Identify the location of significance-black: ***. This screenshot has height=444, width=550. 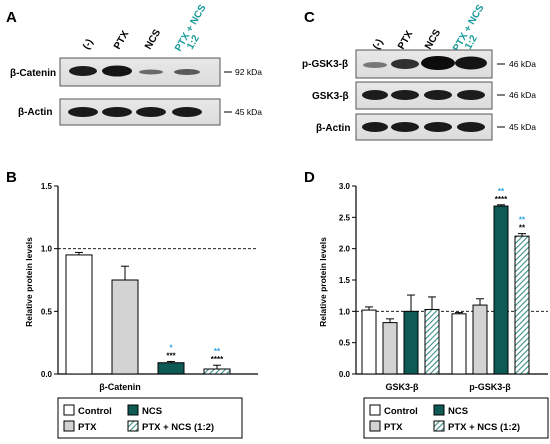
(171, 355).